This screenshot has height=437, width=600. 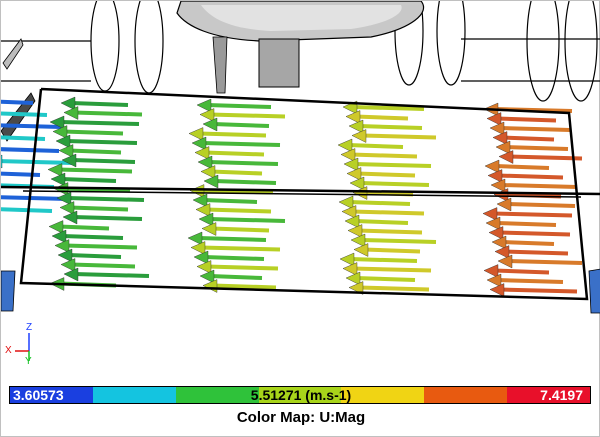 I want to click on axis-z-label: Z, so click(x=29, y=327).